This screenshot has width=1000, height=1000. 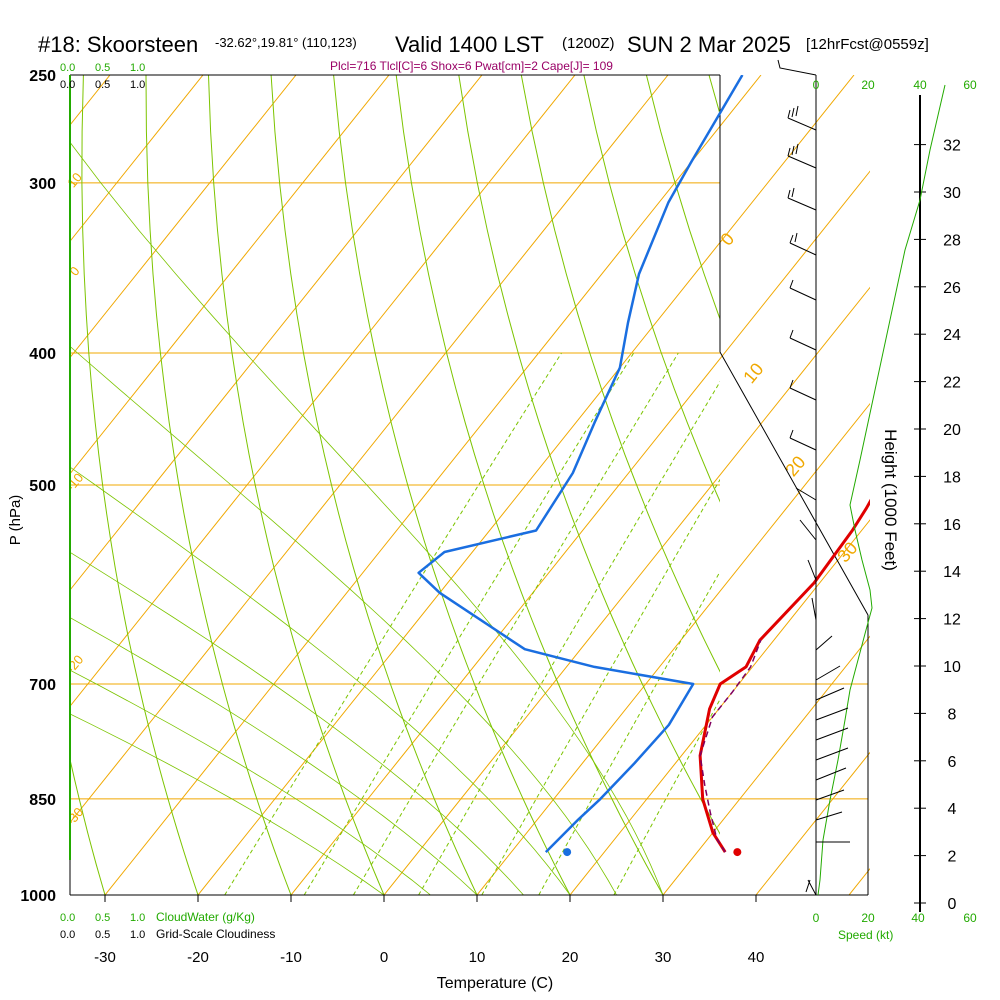 I want to click on x-tick-label-20: 20, so click(x=570, y=957).